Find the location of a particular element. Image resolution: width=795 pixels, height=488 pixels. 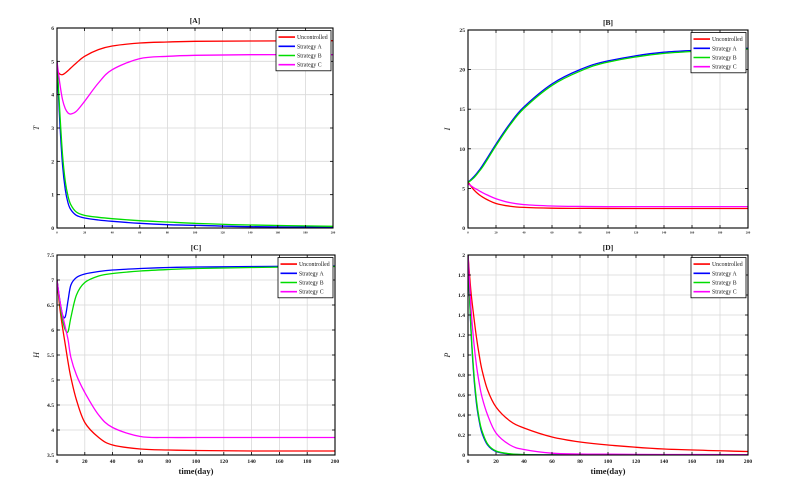

x-tick-label: 0 is located at coordinates (57, 462).